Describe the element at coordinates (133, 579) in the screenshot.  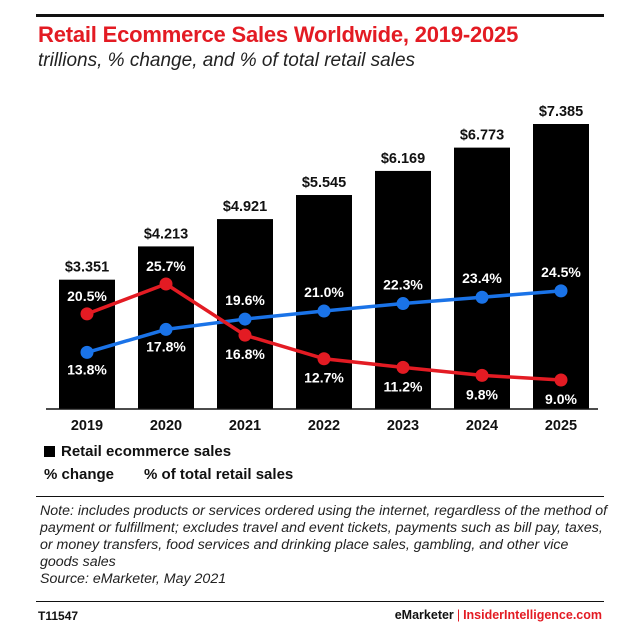
I see `source-text: Source: eMarketer, May 2021` at that location.